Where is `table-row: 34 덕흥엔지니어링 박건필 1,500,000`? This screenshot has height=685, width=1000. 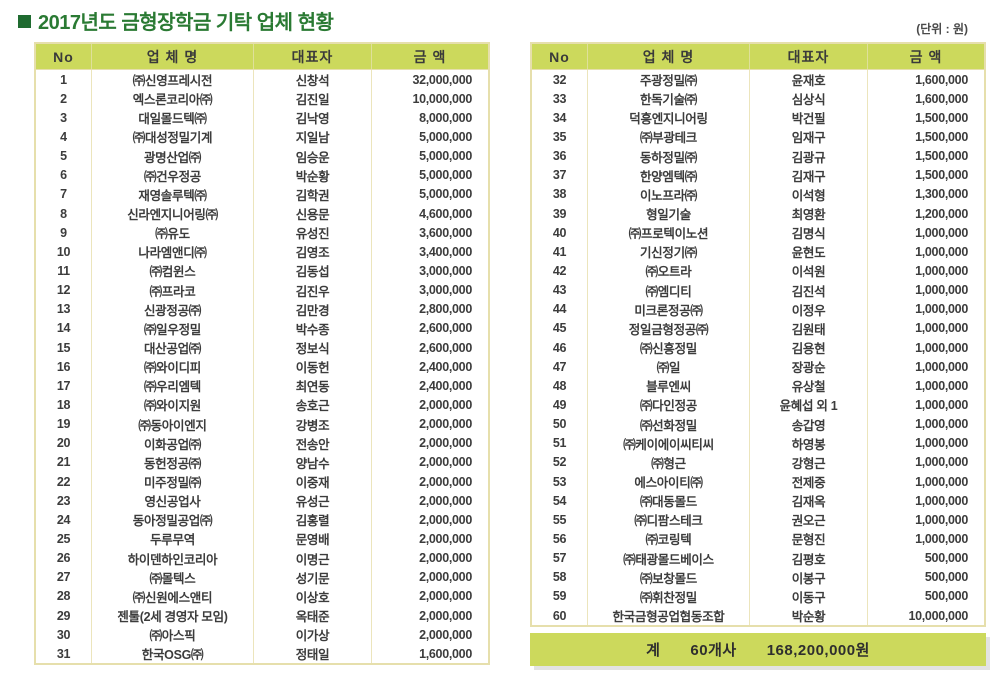 table-row: 34 덕흥엔지니어링 박건필 1,500,000 is located at coordinates (758, 118).